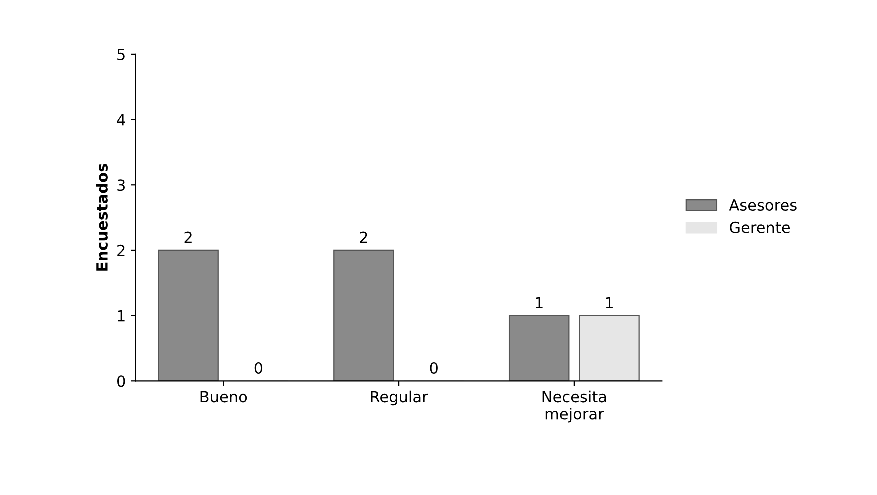 The image size is (877, 495). Describe the element at coordinates (121, 120) in the screenshot. I see `y-tick-label: 4` at that location.